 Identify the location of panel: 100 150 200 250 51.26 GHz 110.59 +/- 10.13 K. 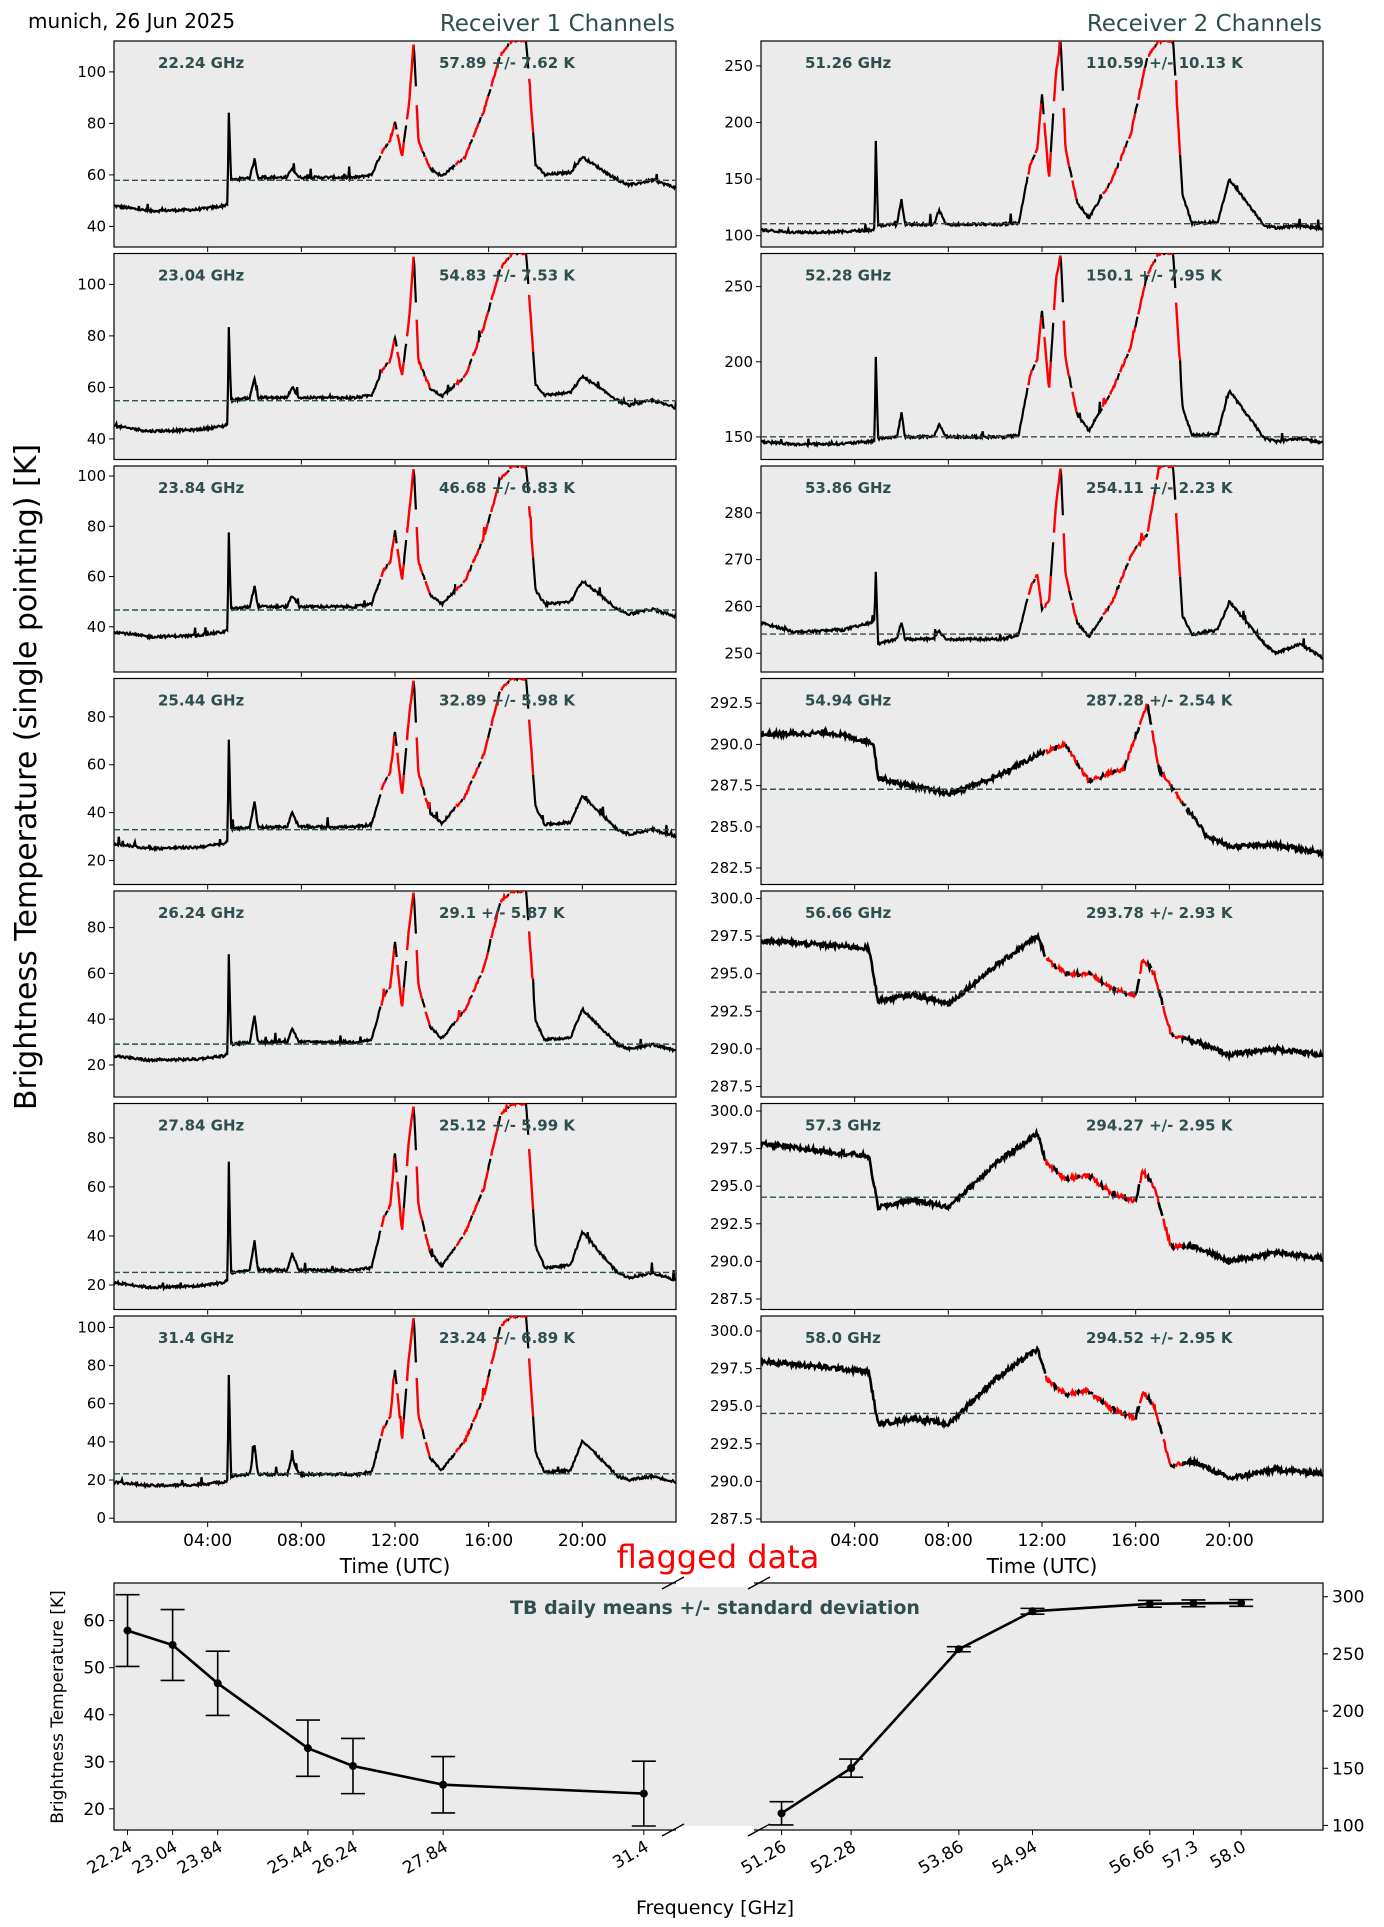
(1024, 146).